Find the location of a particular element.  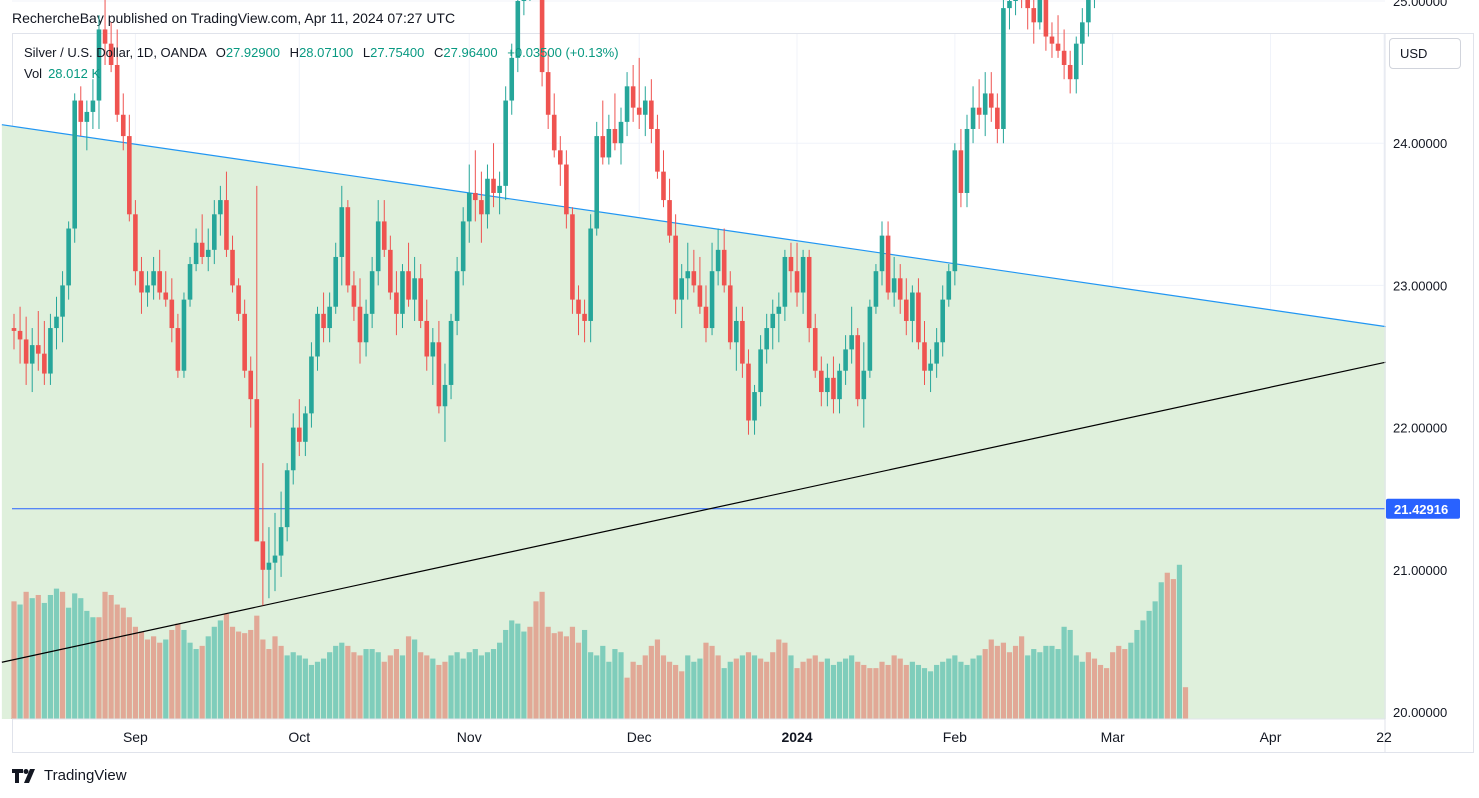

open-label: O is located at coordinates (220, 52).